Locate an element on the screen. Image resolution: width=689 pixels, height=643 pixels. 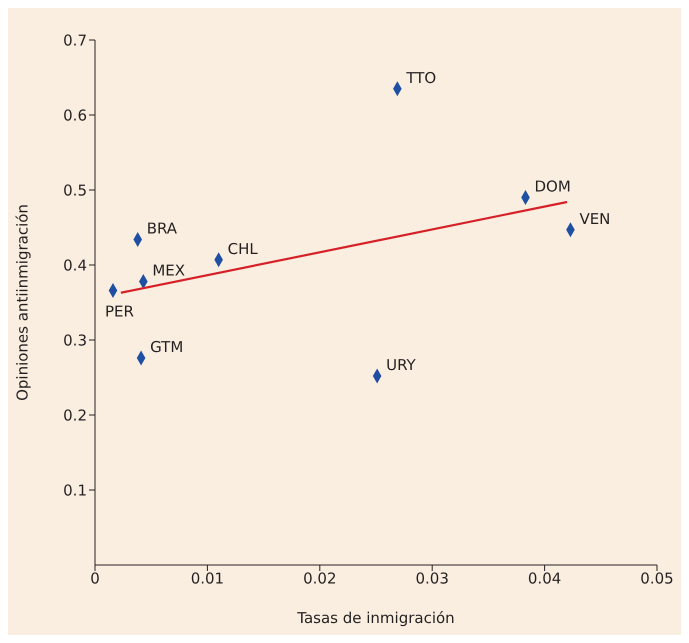
y-tick-label: 0.7 is located at coordinates (75, 40).